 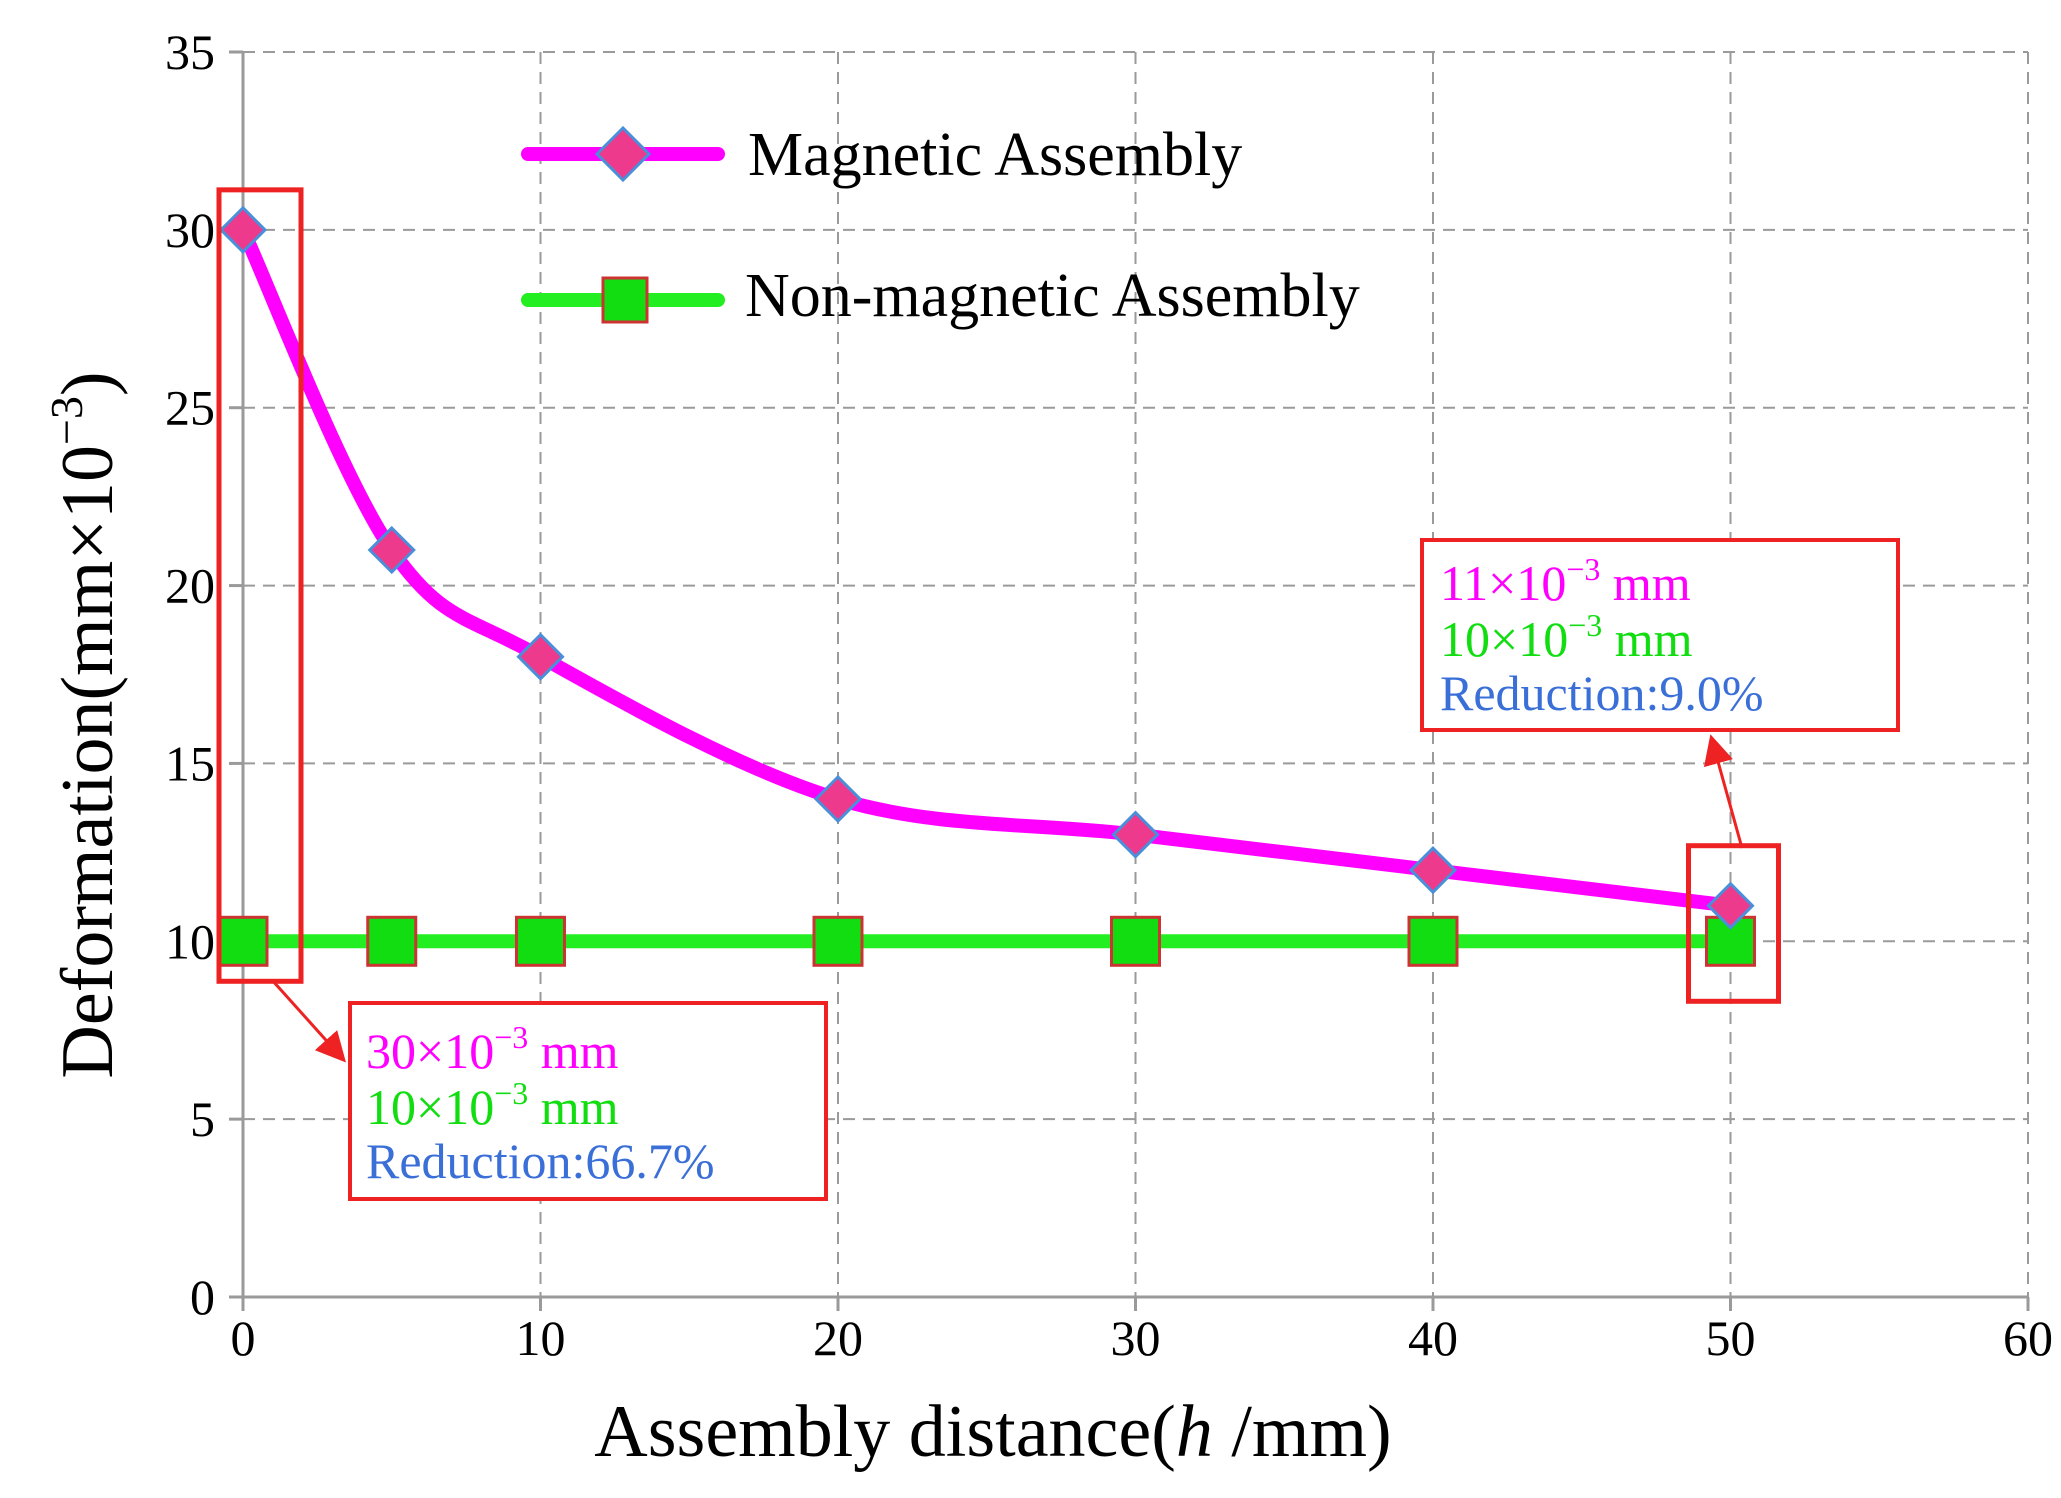 I want to click on y-tick-label: 20, so click(x=190, y=586).